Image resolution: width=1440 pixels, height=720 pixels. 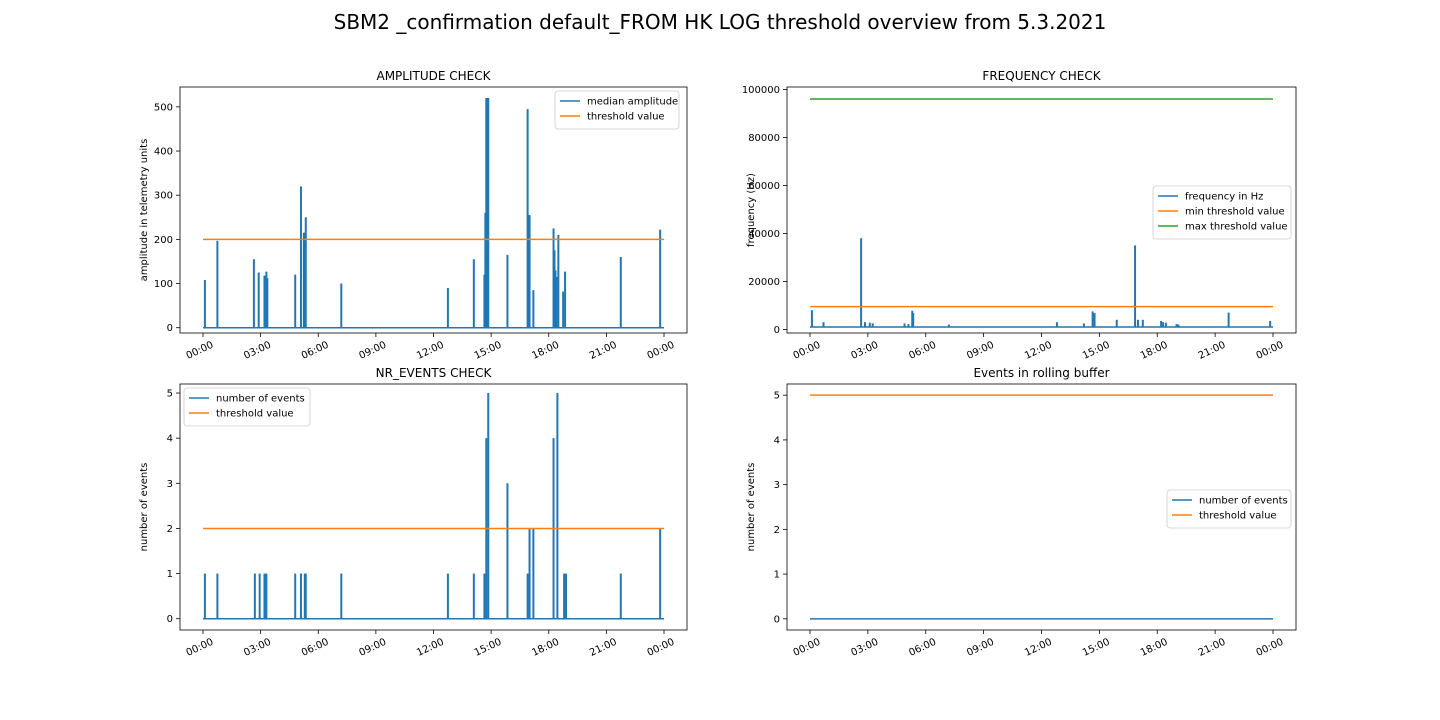 I want to click on y-tick-label: 100, so click(x=163, y=284).